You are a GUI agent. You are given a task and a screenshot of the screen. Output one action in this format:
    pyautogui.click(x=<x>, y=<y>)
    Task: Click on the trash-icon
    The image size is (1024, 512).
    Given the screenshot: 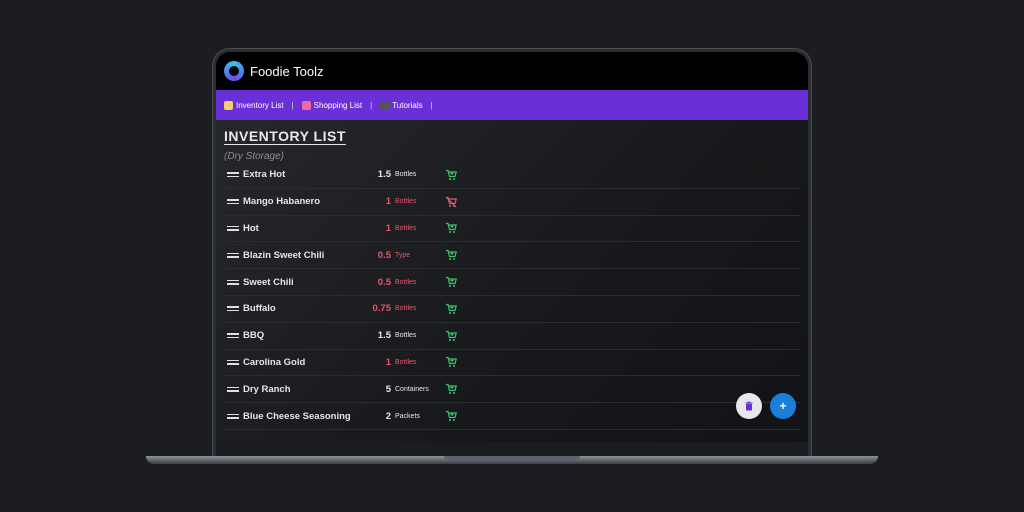 What is the action you would take?
    pyautogui.click(x=749, y=406)
    